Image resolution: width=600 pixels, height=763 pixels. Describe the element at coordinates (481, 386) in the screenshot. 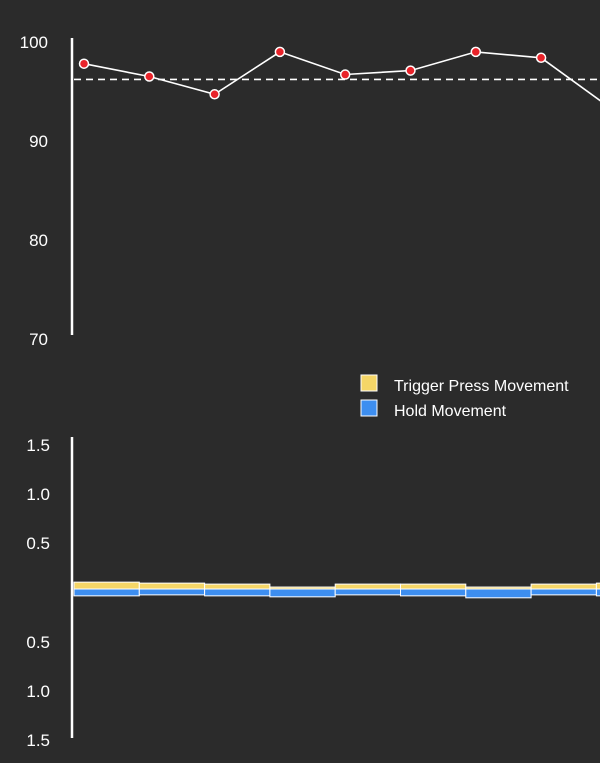

I see `legend-label-trigger-press: Trigger Press Movement` at that location.